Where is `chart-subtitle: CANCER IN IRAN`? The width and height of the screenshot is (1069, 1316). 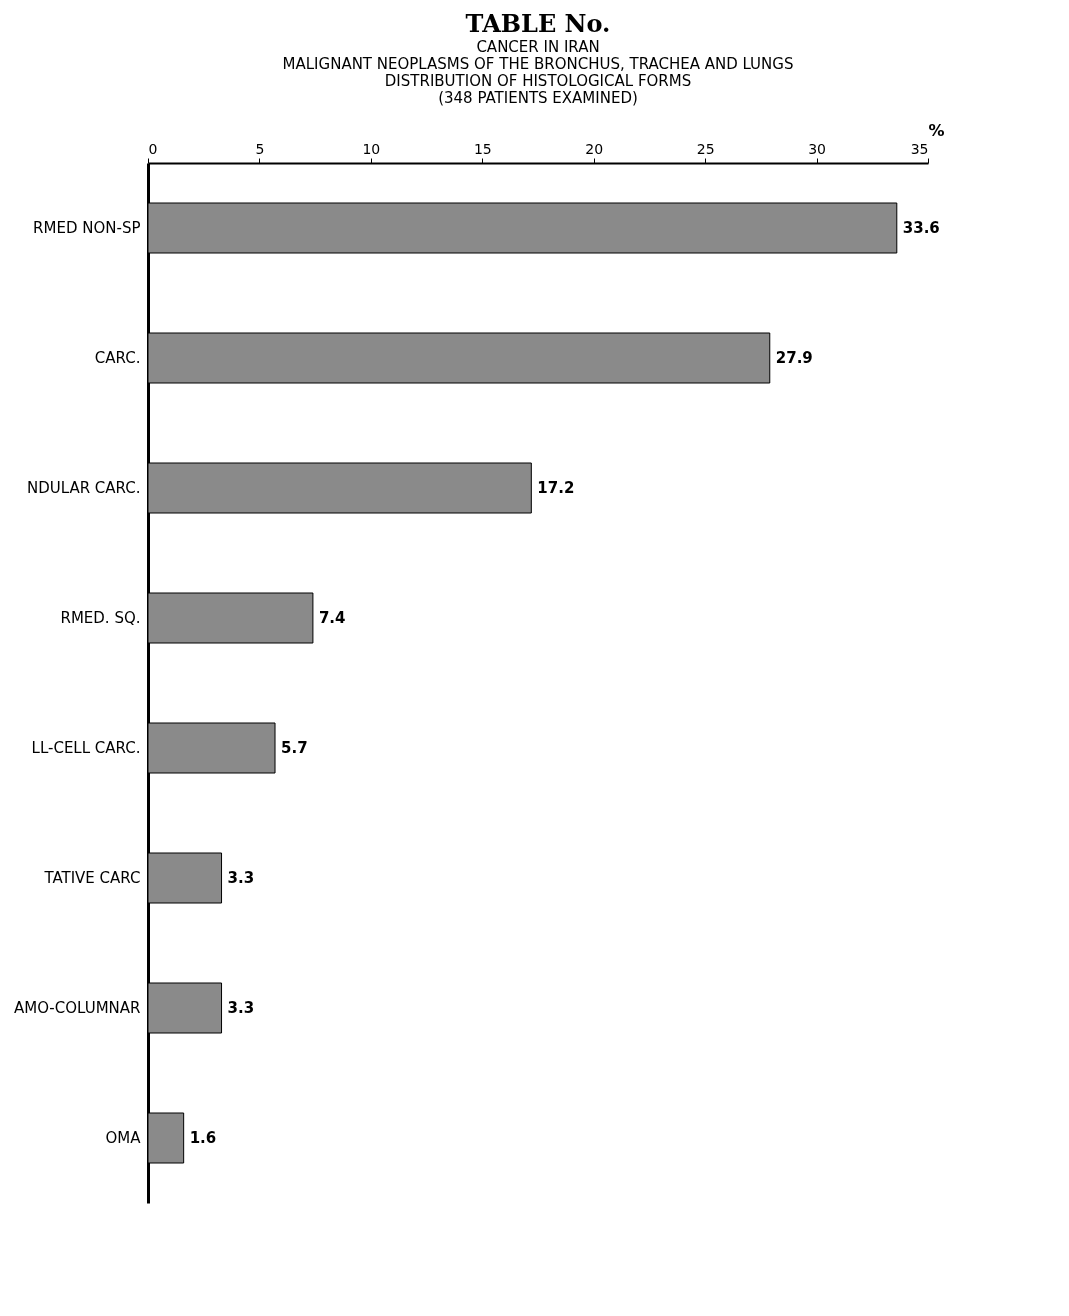 chart-subtitle: CANCER IN IRAN is located at coordinates (538, 47).